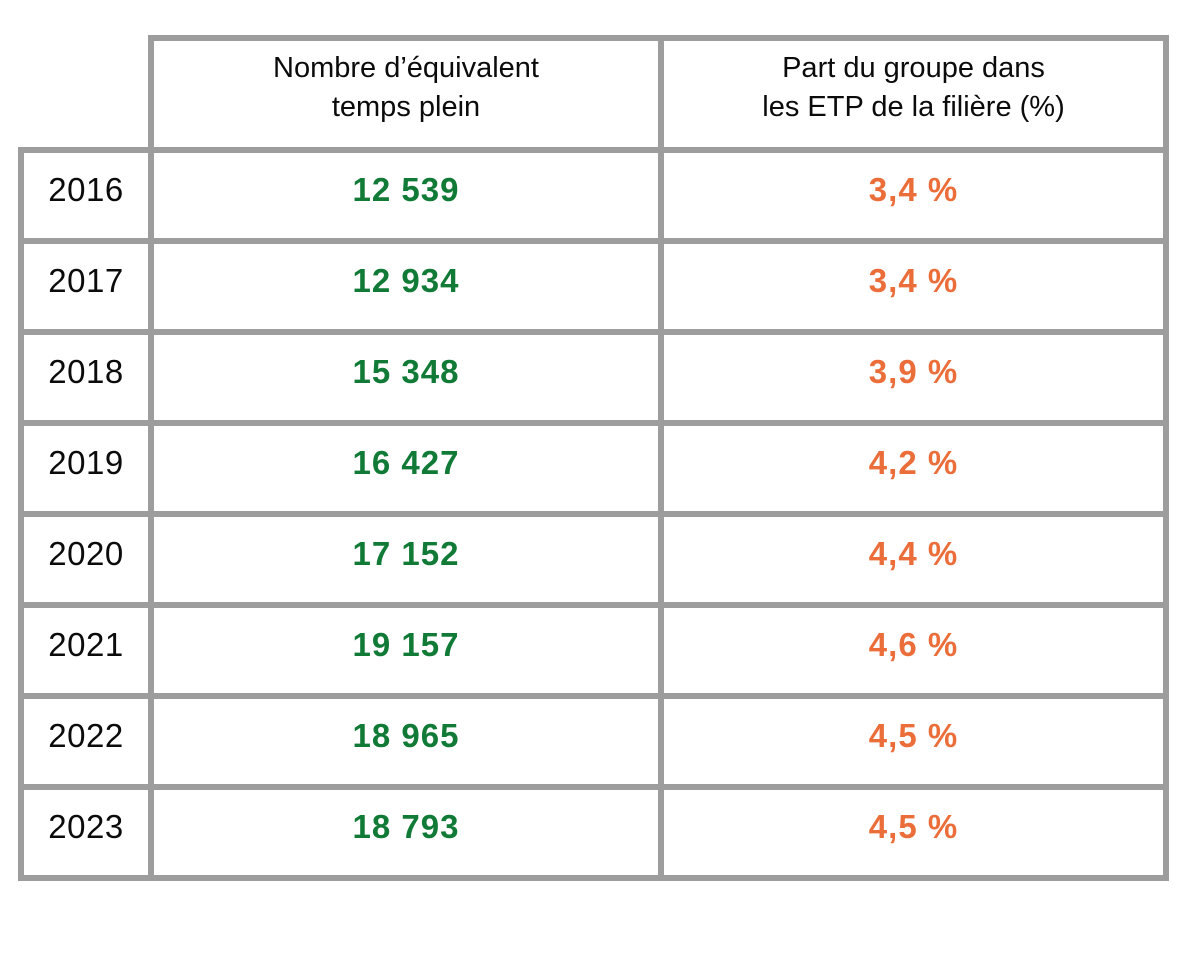 The width and height of the screenshot is (1181, 969). I want to click on header-share-line1: Part du groupe dans, so click(913, 68).